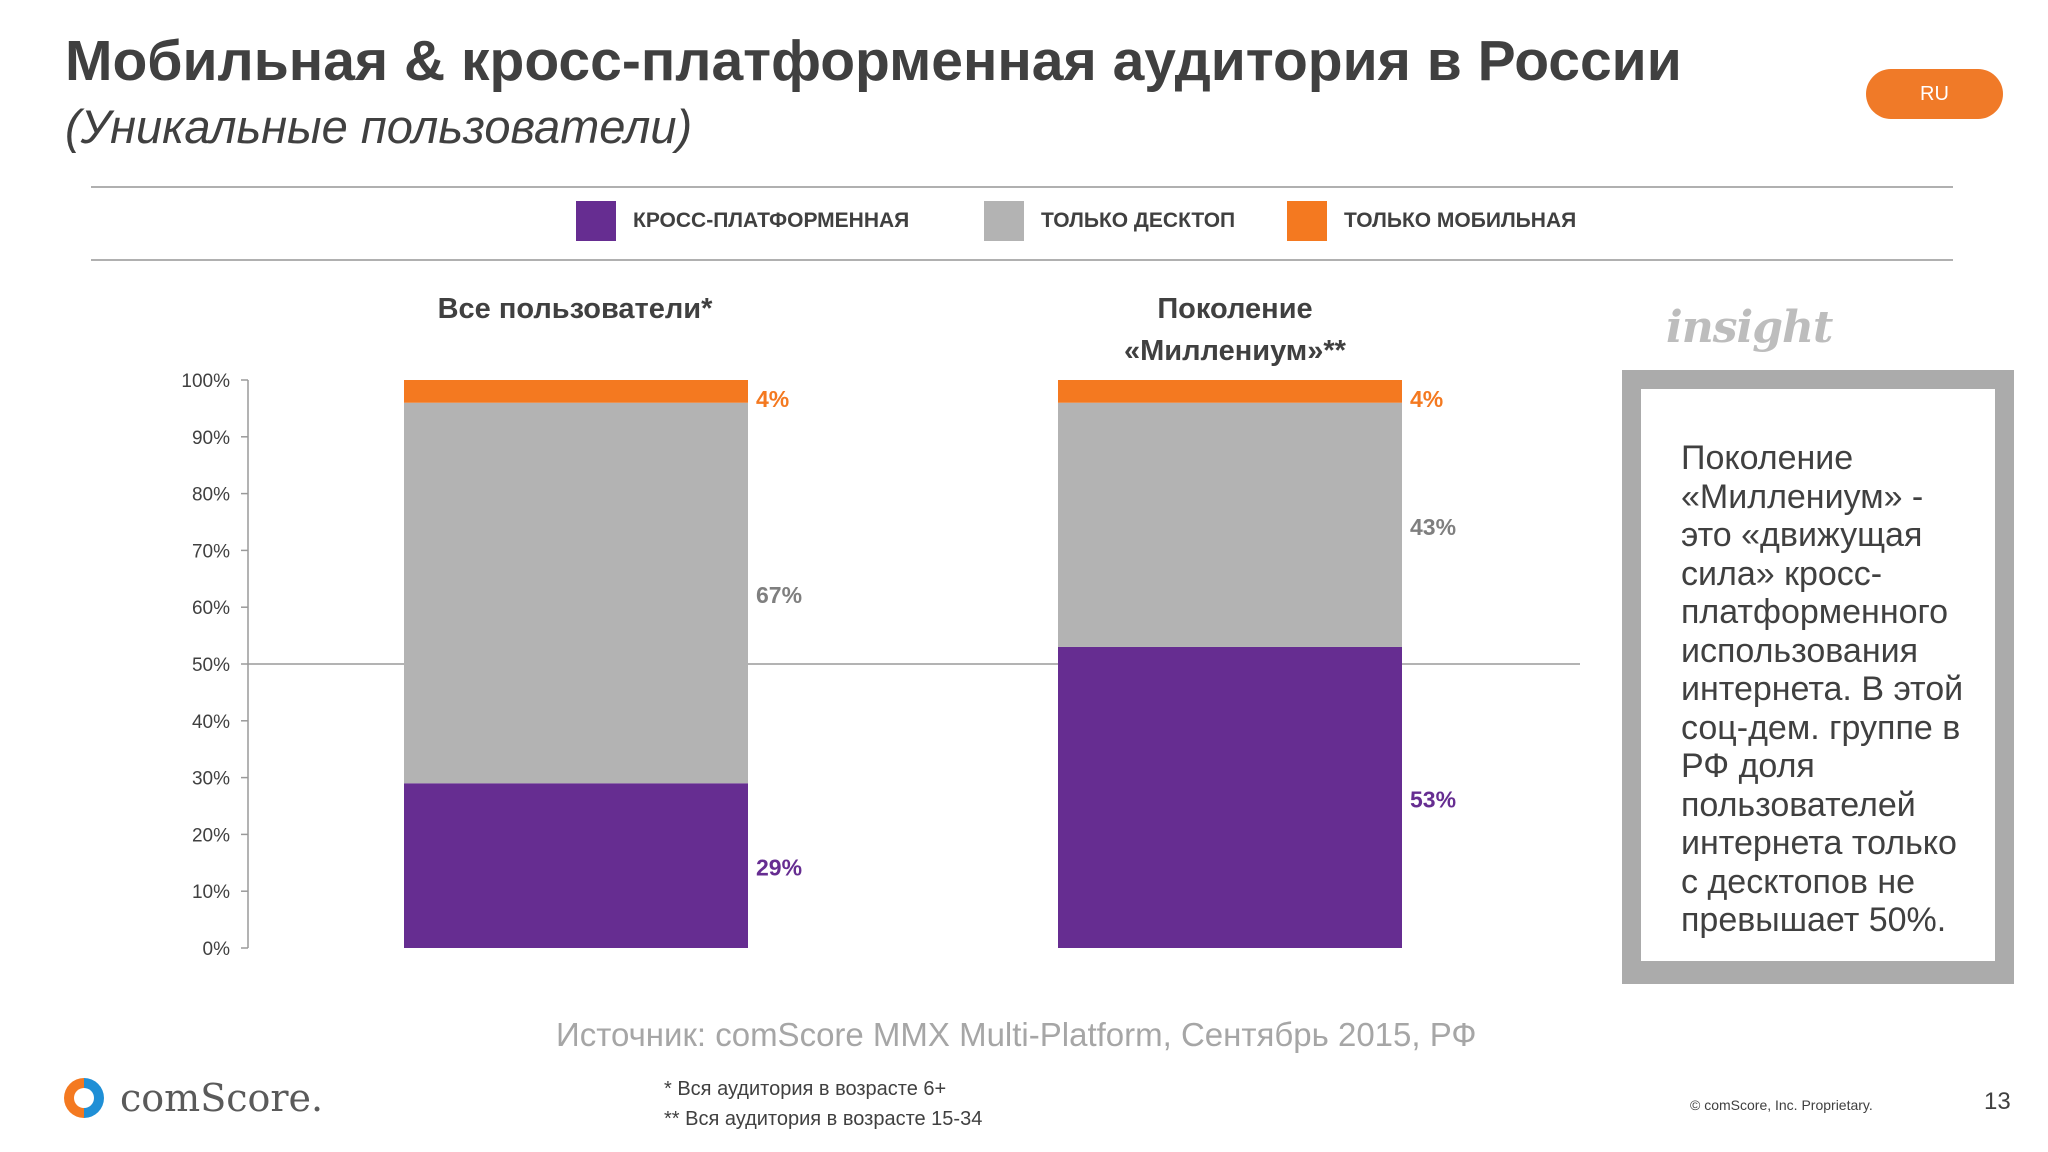  What do you see at coordinates (779, 868) in the screenshot?
I see `data-label: 29%` at bounding box center [779, 868].